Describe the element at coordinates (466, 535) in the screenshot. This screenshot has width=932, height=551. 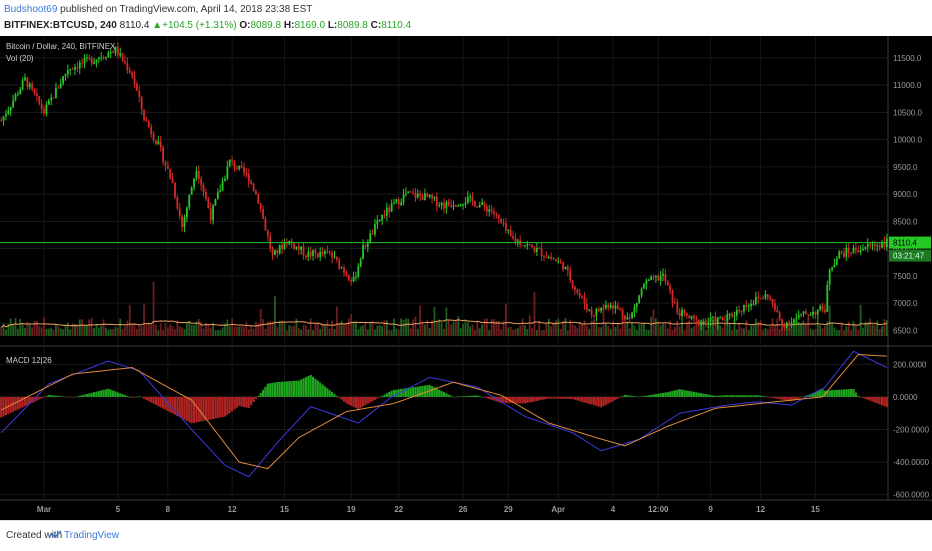
I see `footer: Created with TradingView` at that location.